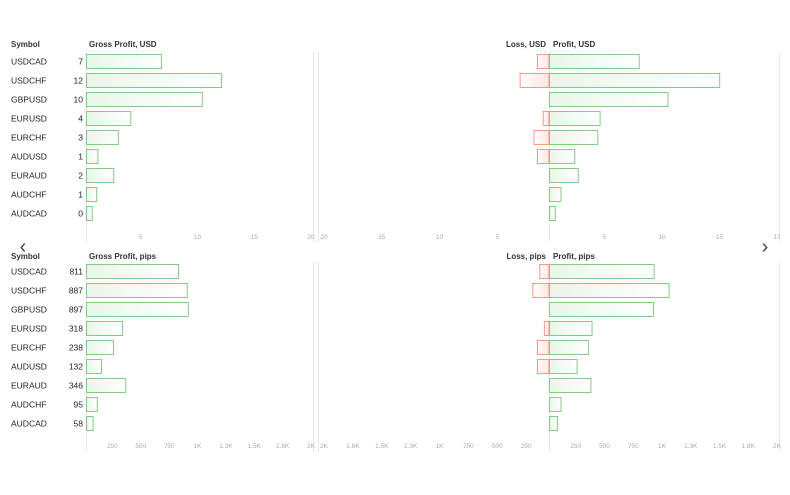 This screenshot has height=495, width=790. Describe the element at coordinates (29, 367) in the screenshot. I see `pips-symbol-label: AUDUSD` at that location.